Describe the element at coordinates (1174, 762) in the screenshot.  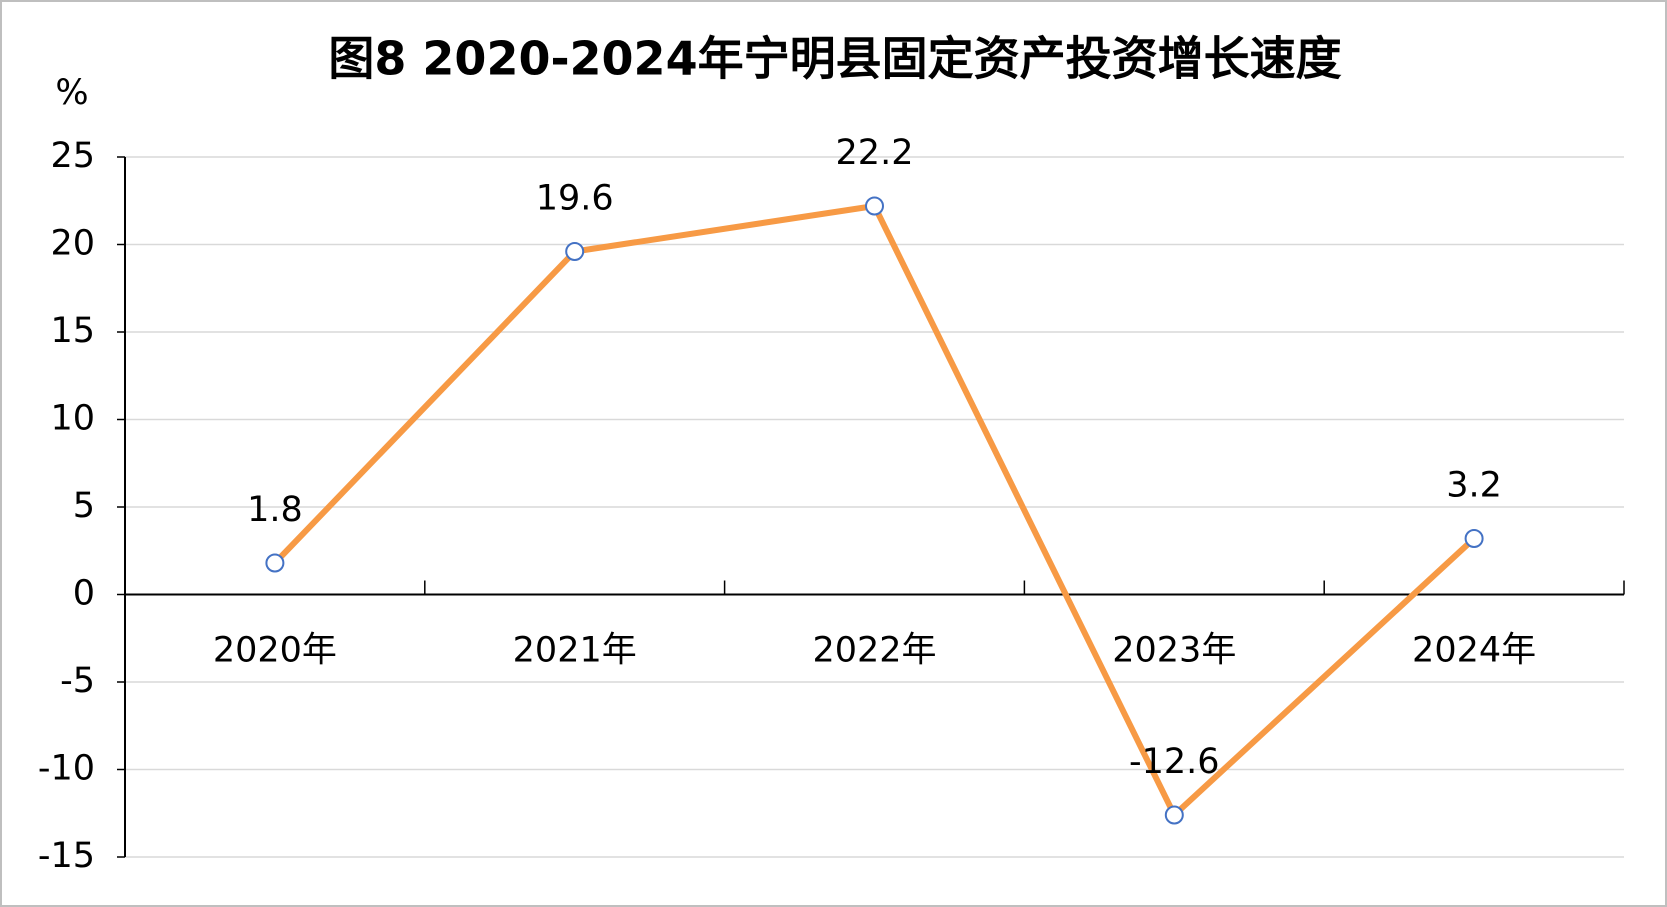
I see `data-label: -12.6` at that location.